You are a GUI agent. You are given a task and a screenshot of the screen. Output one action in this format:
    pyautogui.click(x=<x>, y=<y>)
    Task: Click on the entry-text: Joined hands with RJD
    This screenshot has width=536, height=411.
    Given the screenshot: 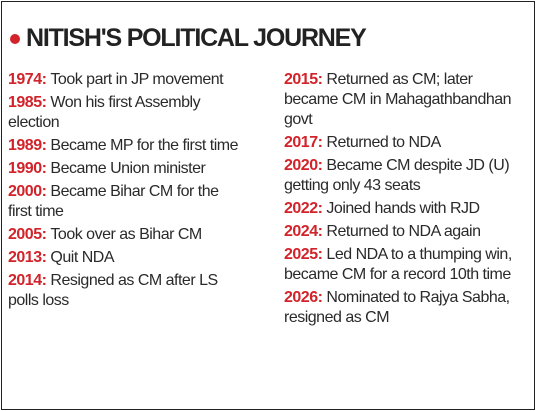 What is the action you would take?
    pyautogui.click(x=403, y=208)
    